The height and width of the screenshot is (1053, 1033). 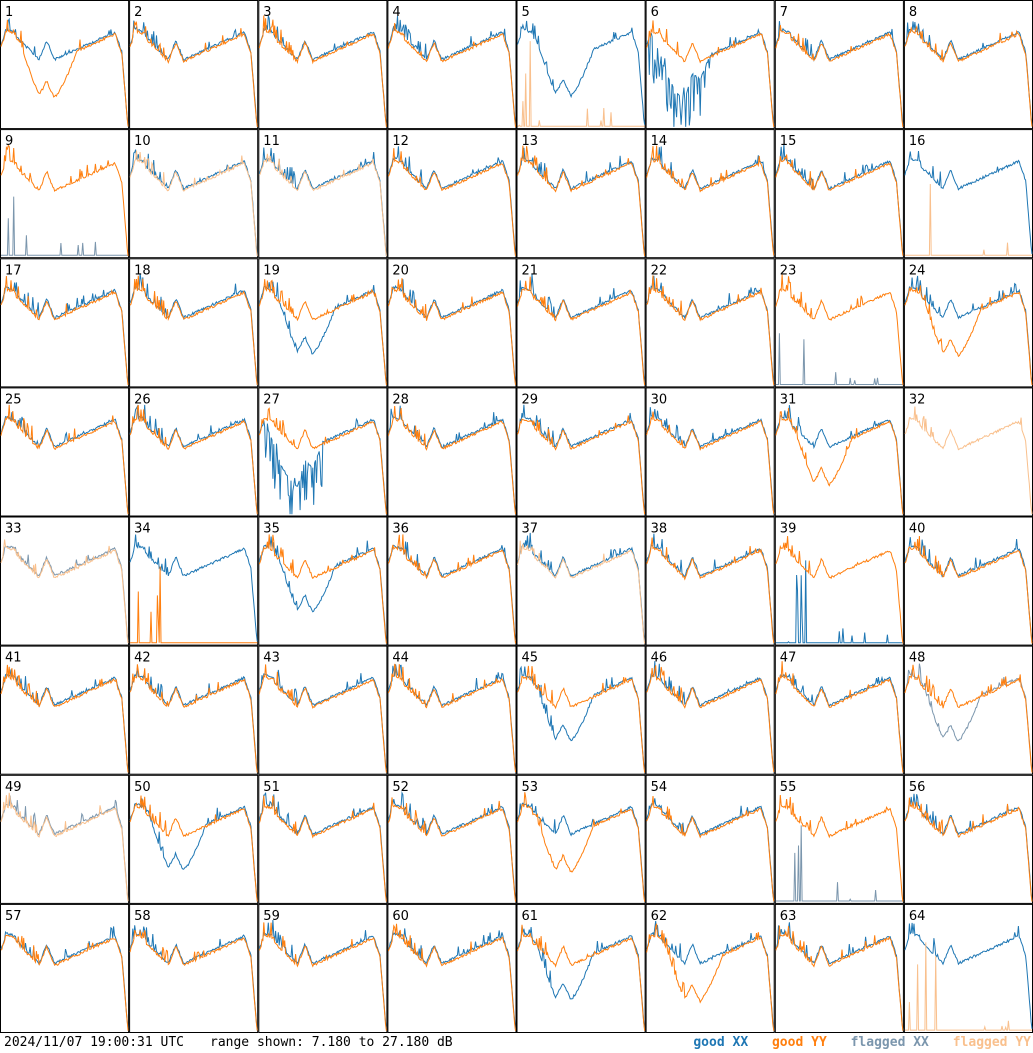 What do you see at coordinates (13, 270) in the screenshot?
I see `panel-number: 17` at bounding box center [13, 270].